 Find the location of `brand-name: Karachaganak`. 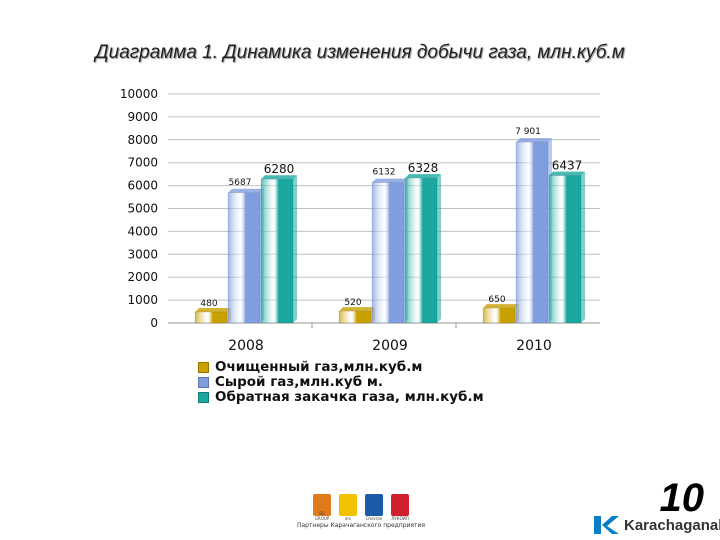

brand-name: Karachaganak is located at coordinates (672, 525).